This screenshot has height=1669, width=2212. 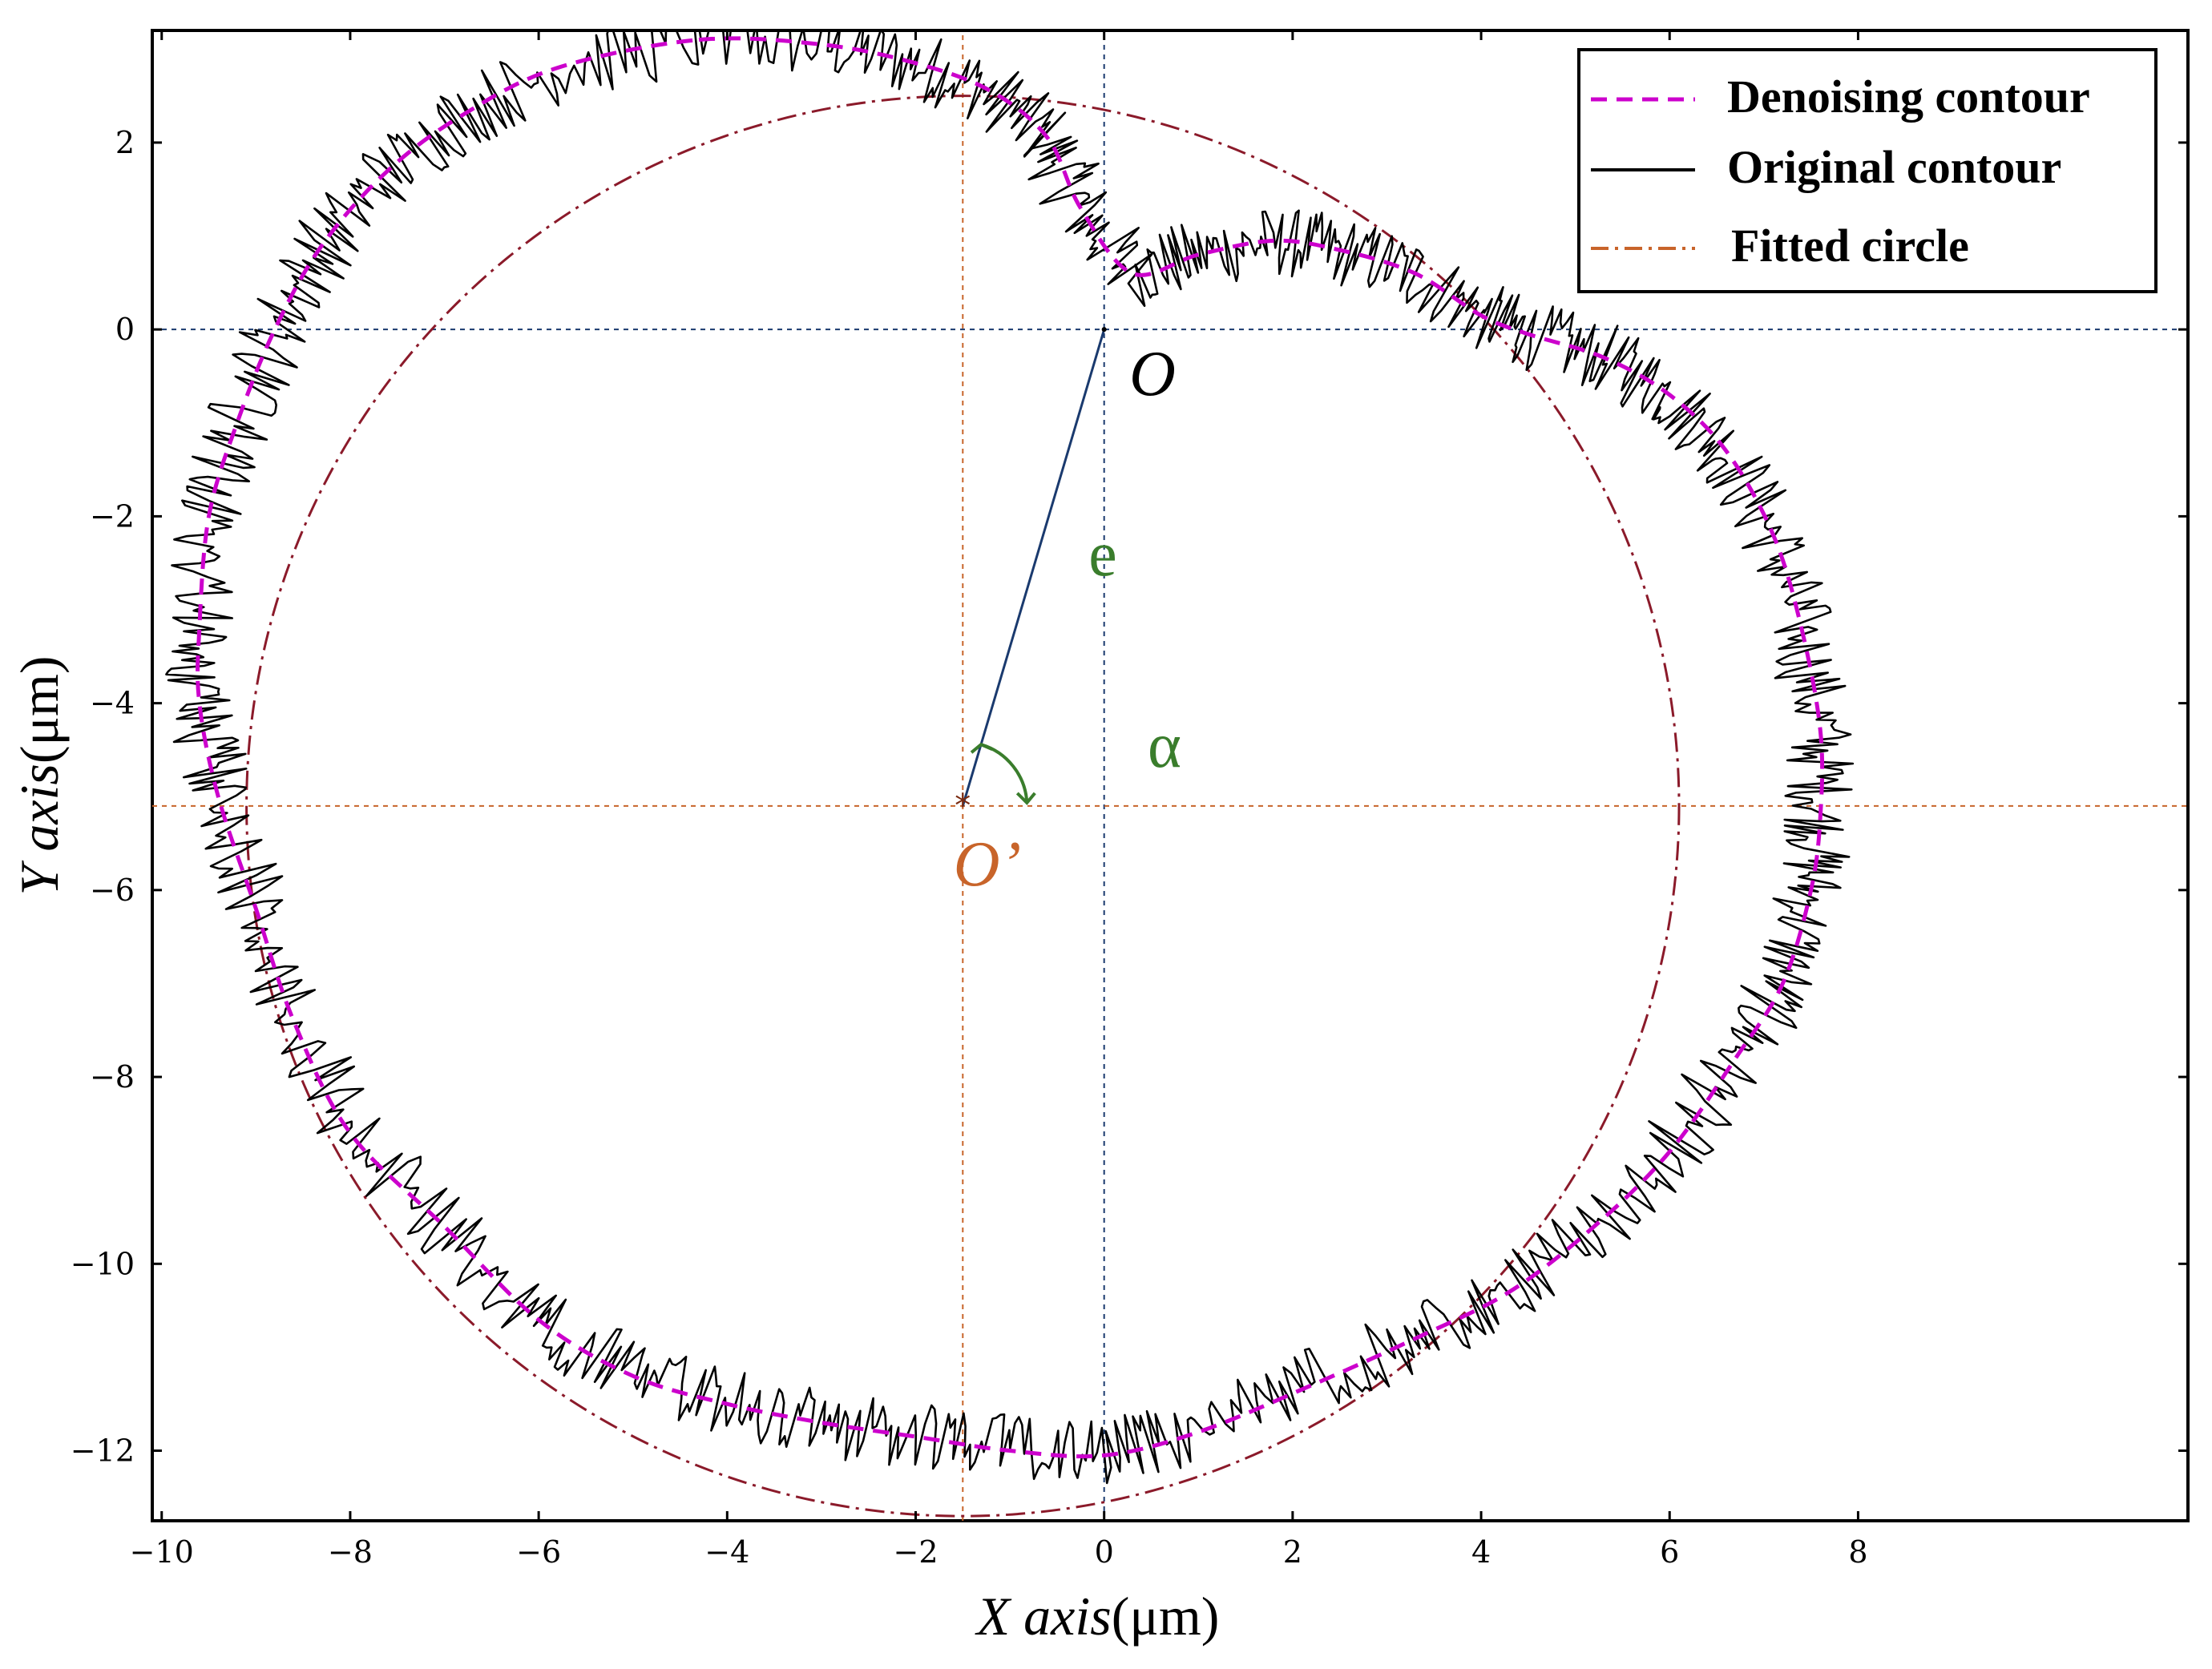 What do you see at coordinates (1102, 555) in the screenshot?
I see `label-e: e` at bounding box center [1102, 555].